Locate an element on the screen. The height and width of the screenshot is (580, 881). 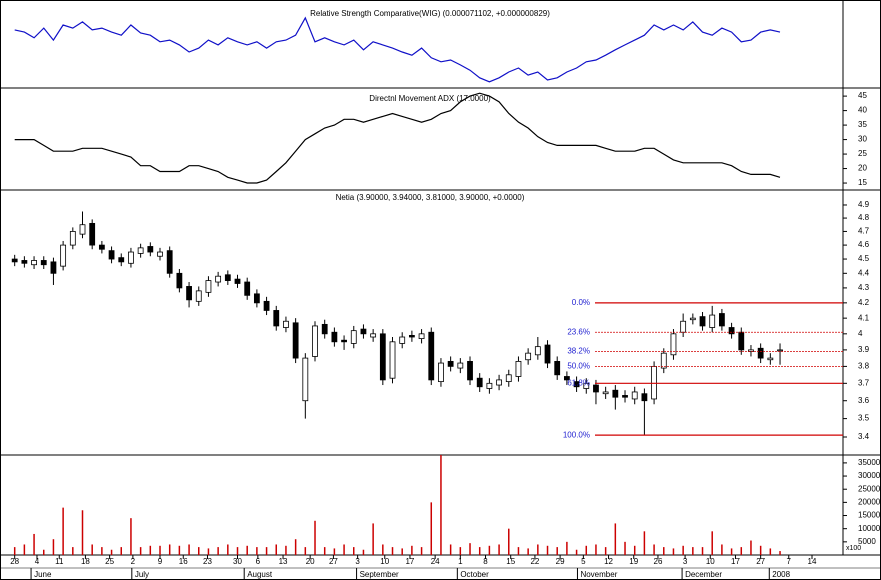
x-tick-label: 18 is located at coordinates (85, 561).